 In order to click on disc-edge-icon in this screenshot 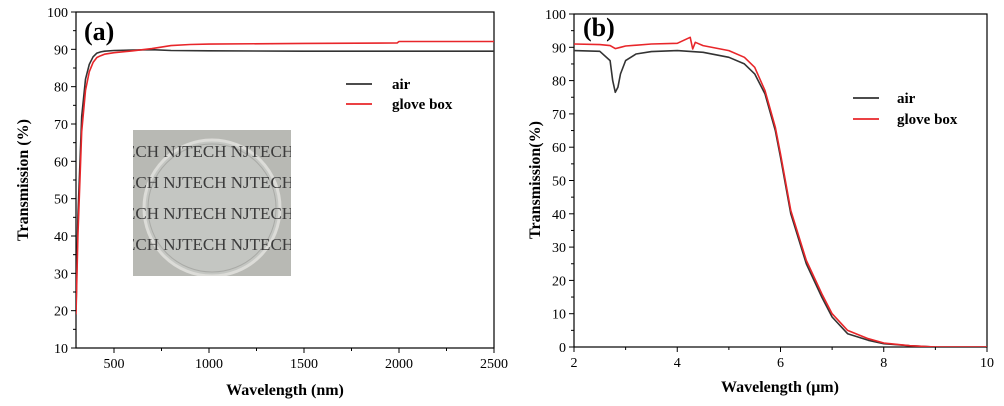, I will do `click(212, 208)`.